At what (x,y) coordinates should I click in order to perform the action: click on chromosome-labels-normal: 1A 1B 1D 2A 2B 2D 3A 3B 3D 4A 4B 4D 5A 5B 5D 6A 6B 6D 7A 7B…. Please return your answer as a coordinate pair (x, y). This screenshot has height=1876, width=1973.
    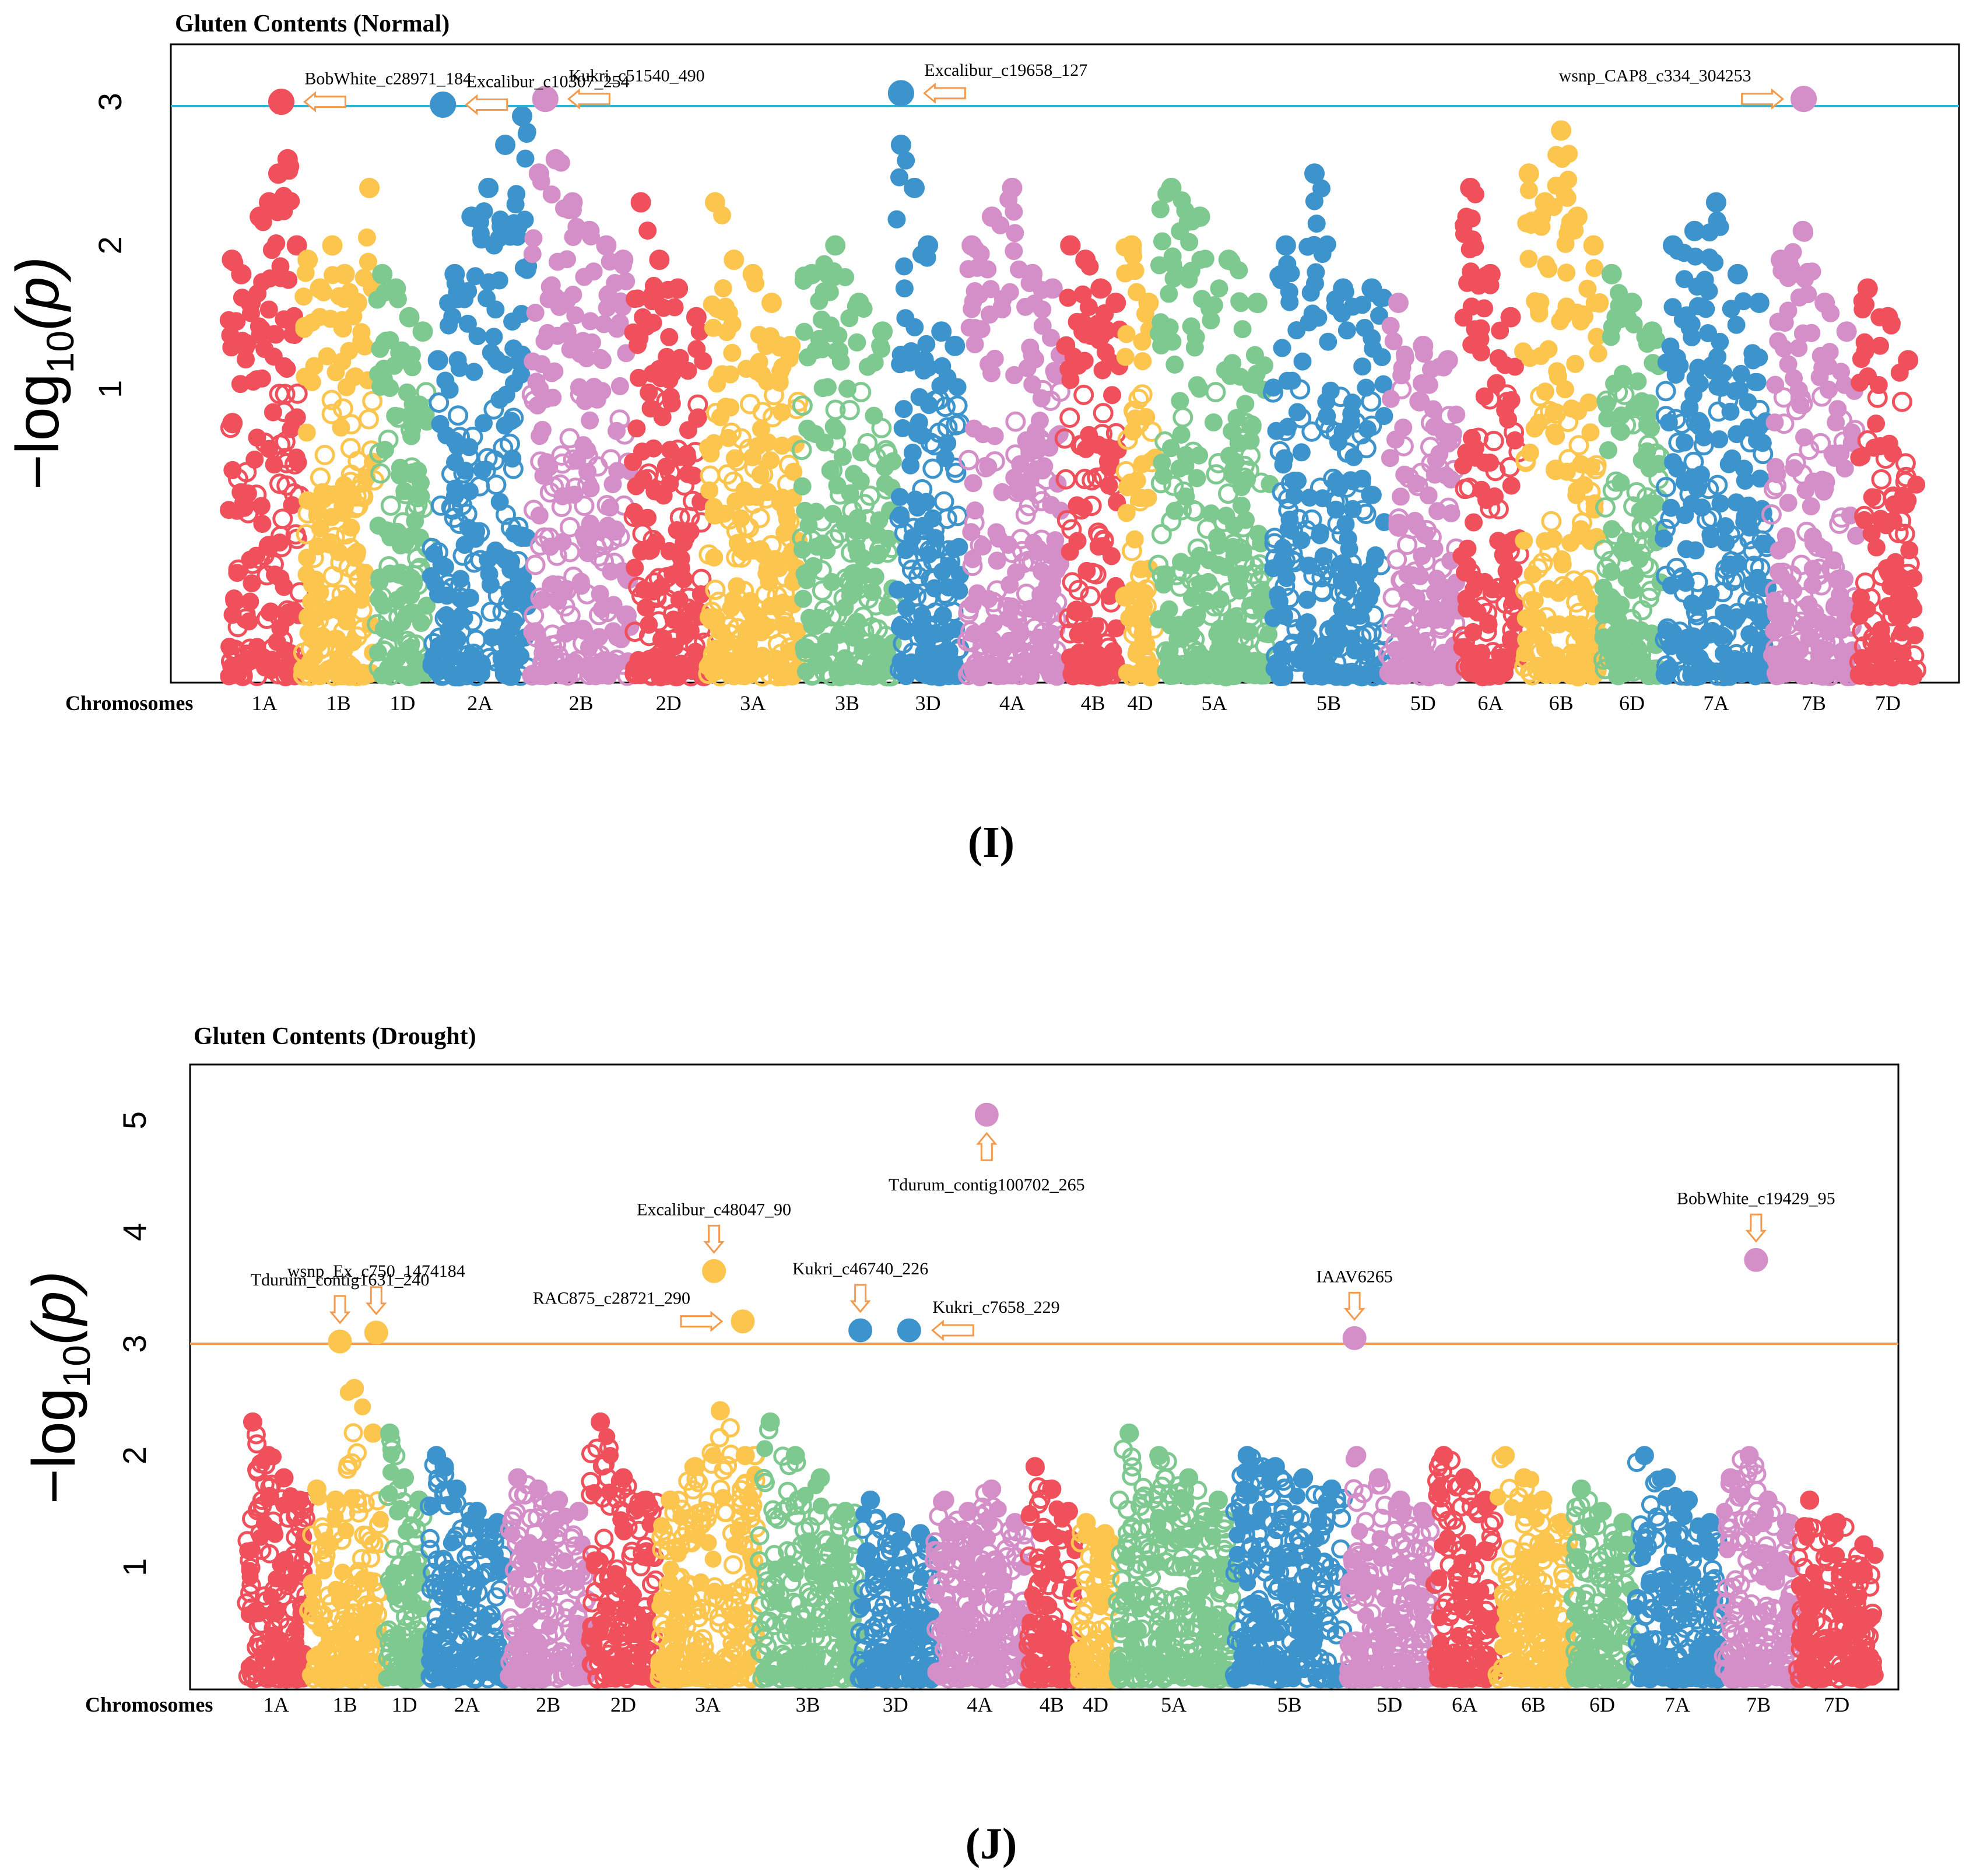
    Looking at the image, I should click on (1076, 703).